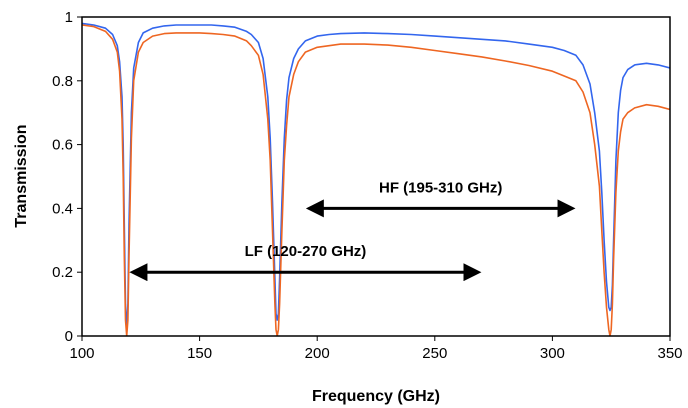  Describe the element at coordinates (317, 353) in the screenshot. I see `x-tick-label: 200` at that location.